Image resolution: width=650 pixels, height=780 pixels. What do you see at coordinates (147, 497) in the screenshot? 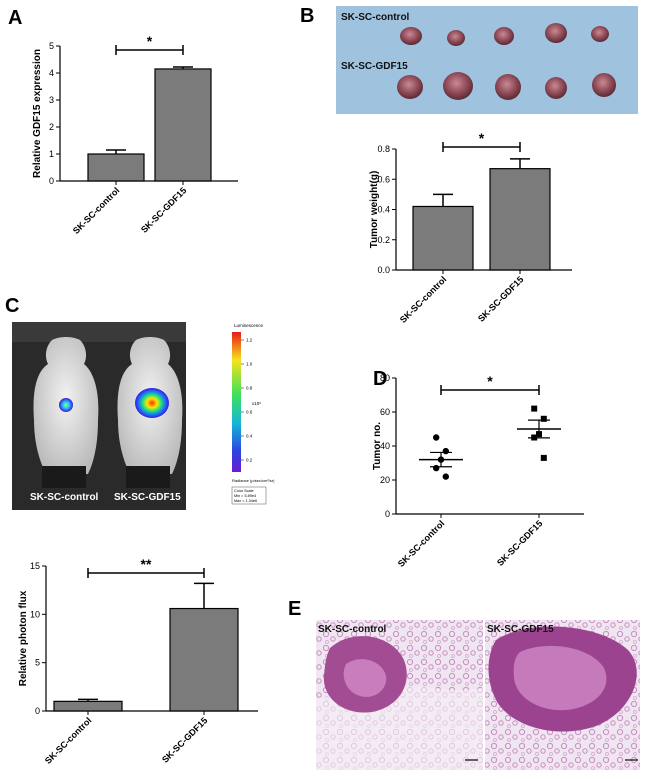
I see `bioluminescence-label-gdf15: SK-SC-GDF15` at bounding box center [147, 497].